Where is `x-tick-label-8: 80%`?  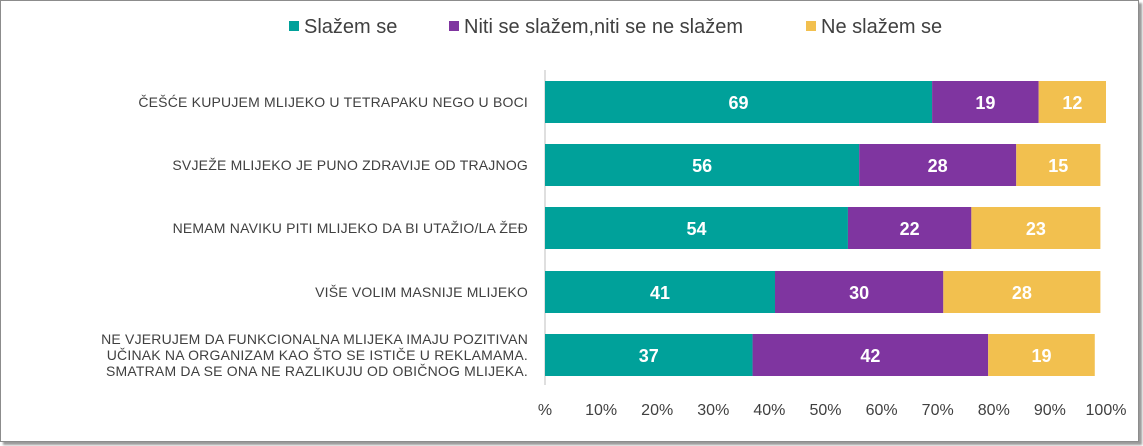 x-tick-label-8: 80% is located at coordinates (994, 410).